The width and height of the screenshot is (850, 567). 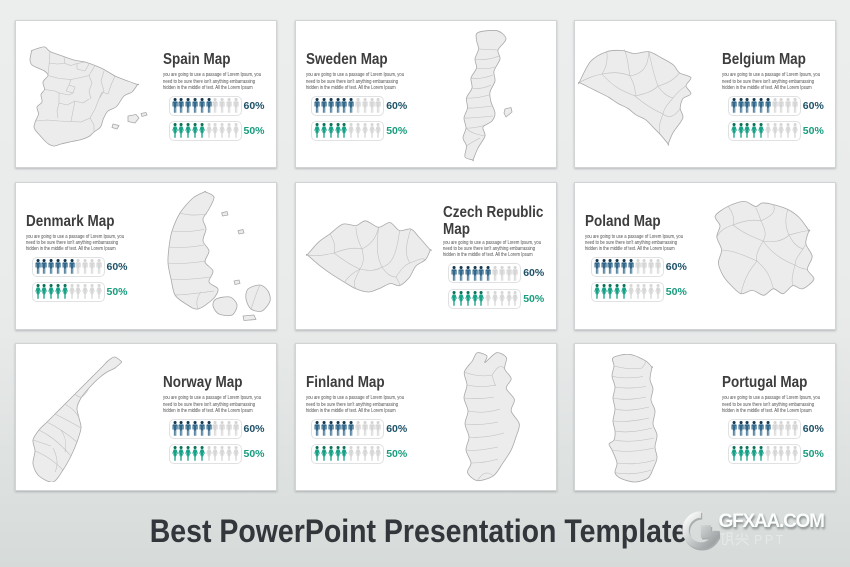 What do you see at coordinates (770, 539) in the screenshot?
I see `svg-text: PPT` at bounding box center [770, 539].